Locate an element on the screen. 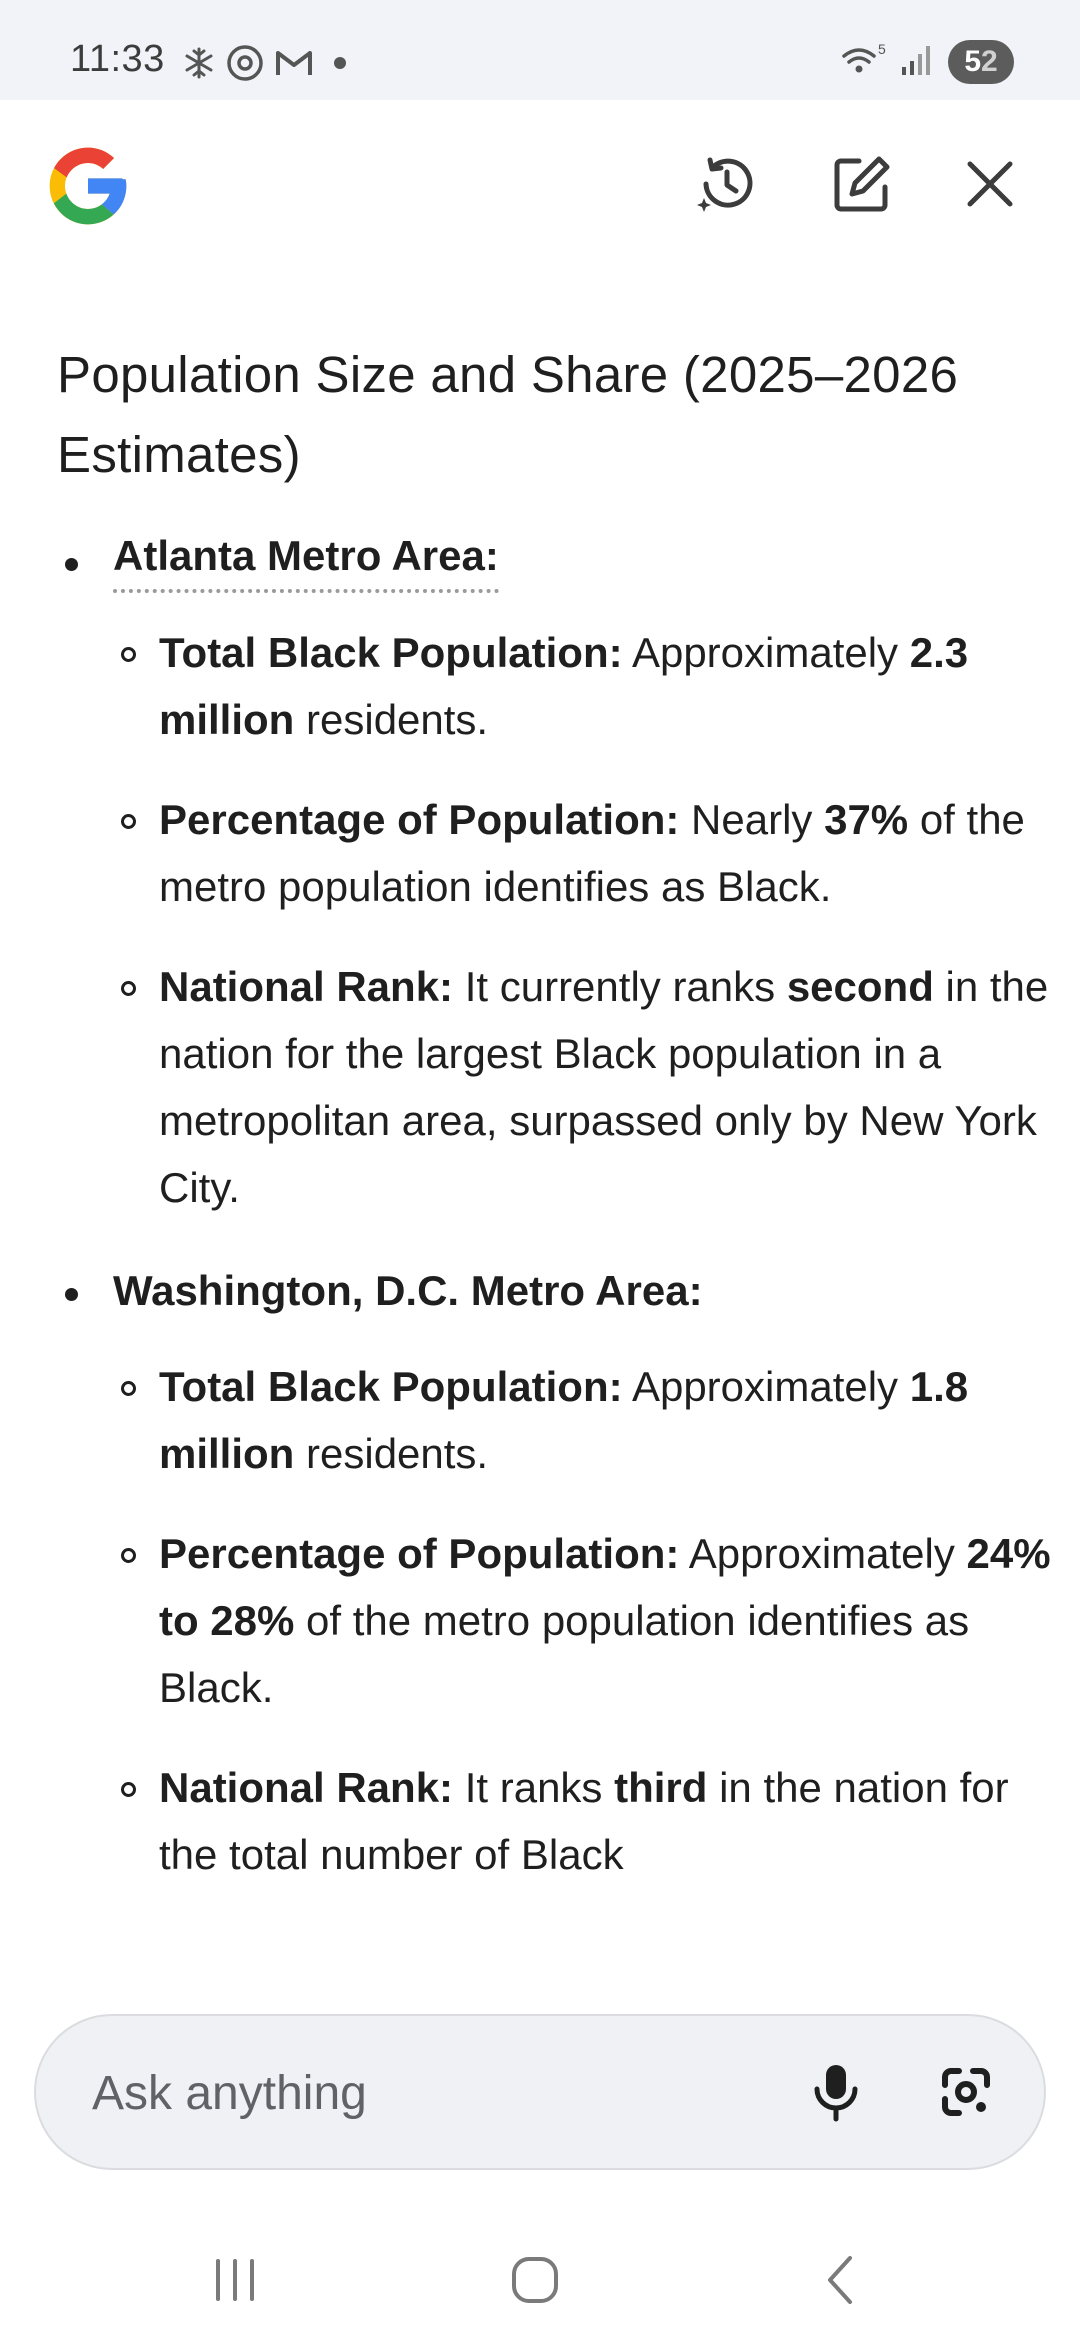 Image resolution: width=1080 pixels, height=2340 pixels. app-header is located at coordinates (540, 187).